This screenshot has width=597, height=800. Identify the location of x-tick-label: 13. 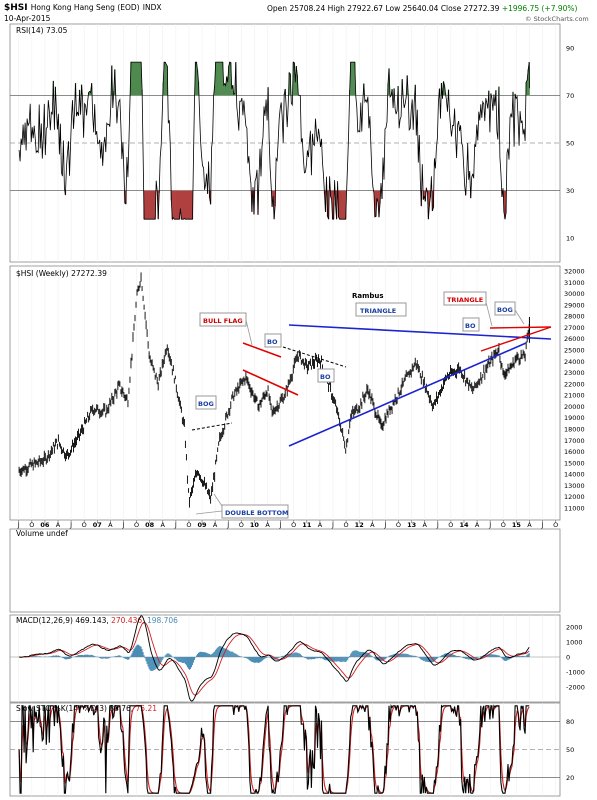
(411, 525).